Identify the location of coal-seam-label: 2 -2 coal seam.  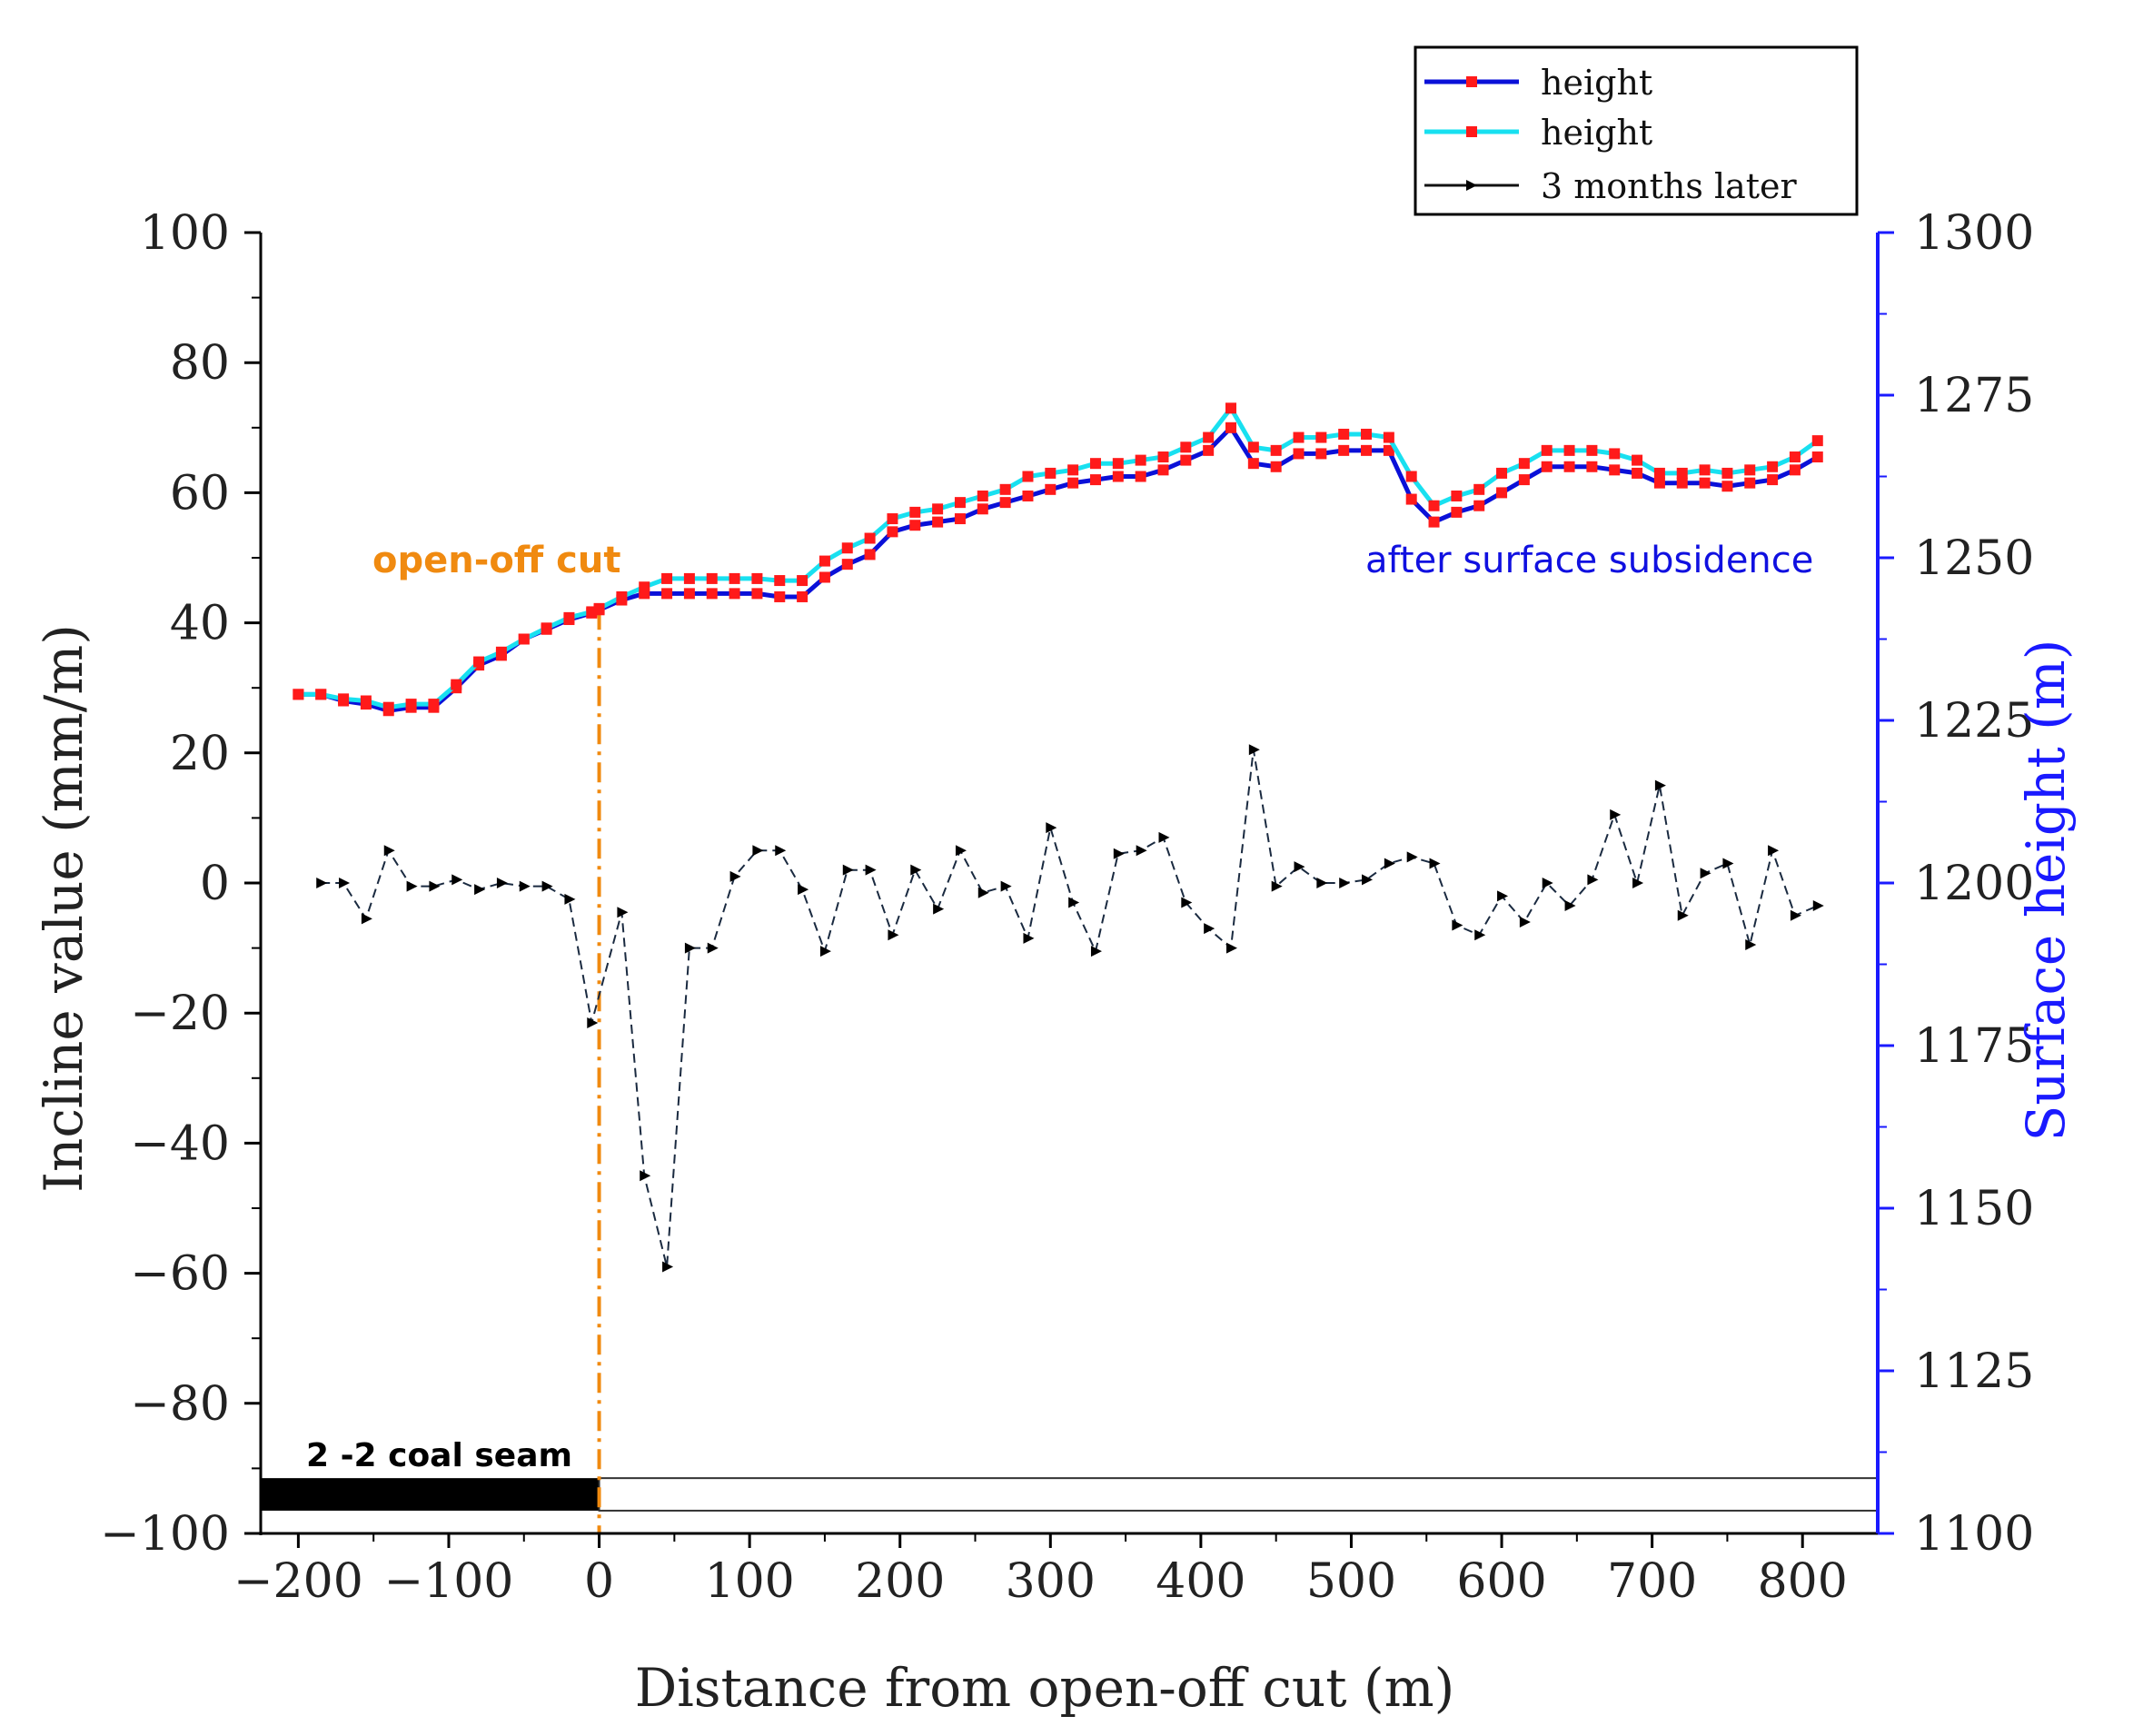
(439, 1455).